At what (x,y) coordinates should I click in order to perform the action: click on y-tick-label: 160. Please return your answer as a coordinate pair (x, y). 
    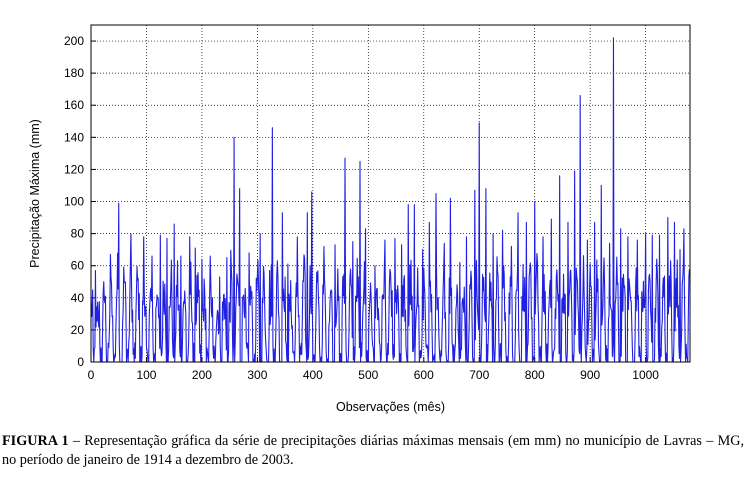
    Looking at the image, I should click on (74, 105).